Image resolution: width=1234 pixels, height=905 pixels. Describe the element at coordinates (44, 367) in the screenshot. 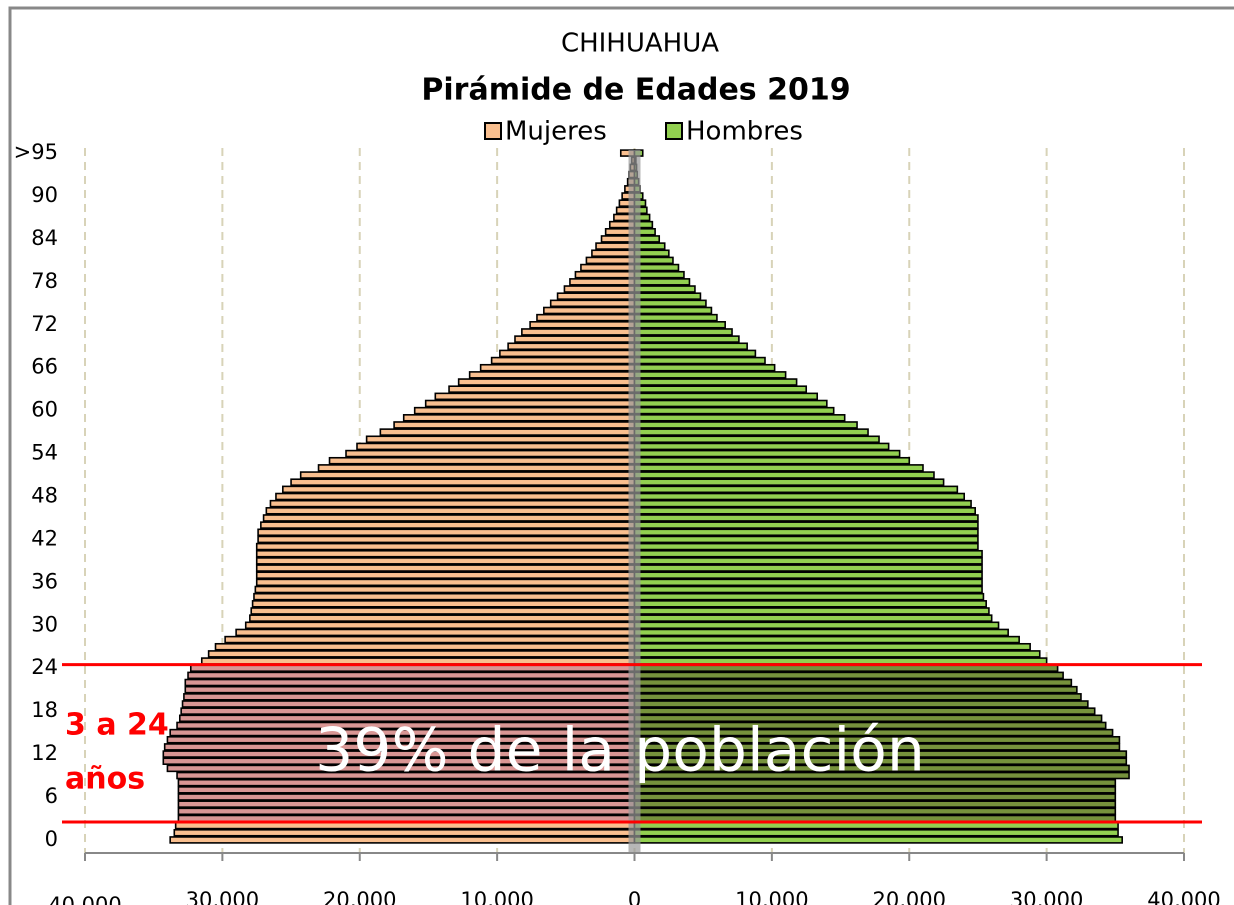

I see `y-tick-label: 66` at that location.